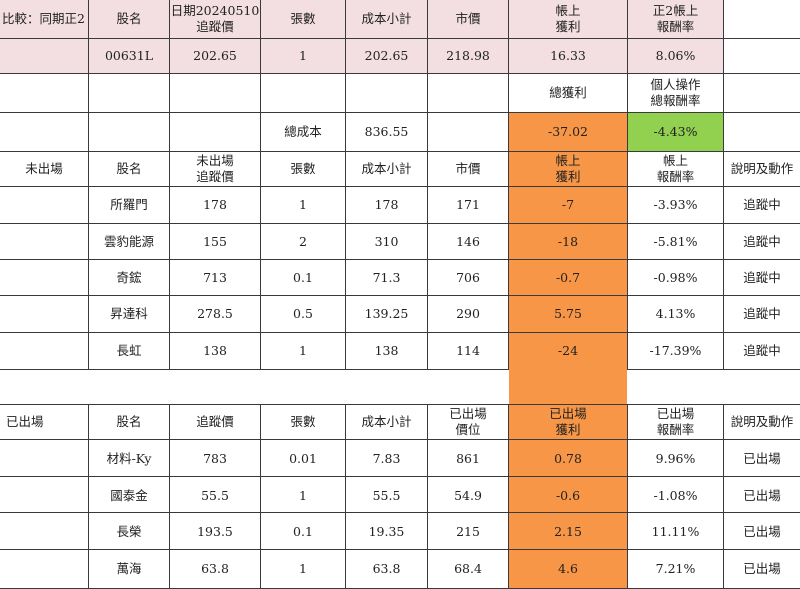  What do you see at coordinates (675, 531) in the screenshot?
I see `closed-row-return: 11.11%` at bounding box center [675, 531].